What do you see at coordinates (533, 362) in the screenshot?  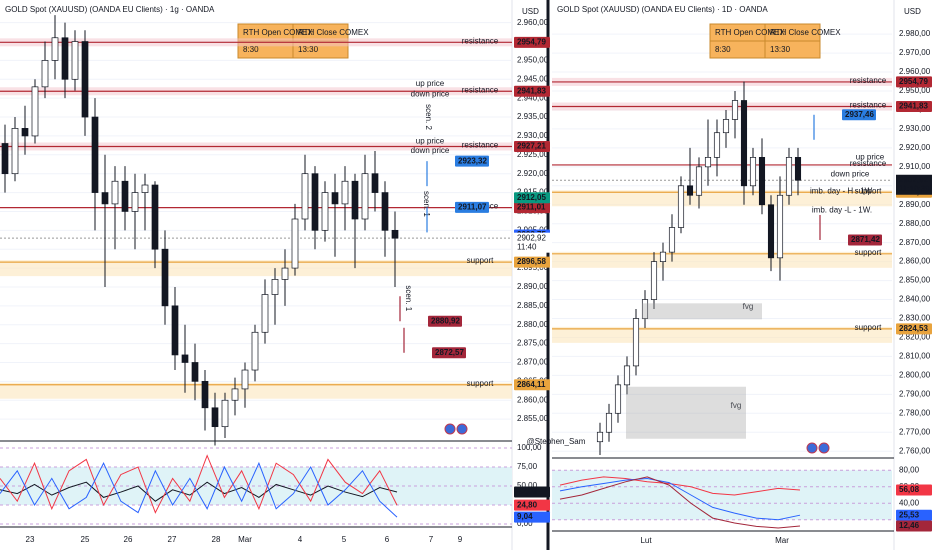 I see `y-tick-label: 2.870,00` at bounding box center [533, 362].